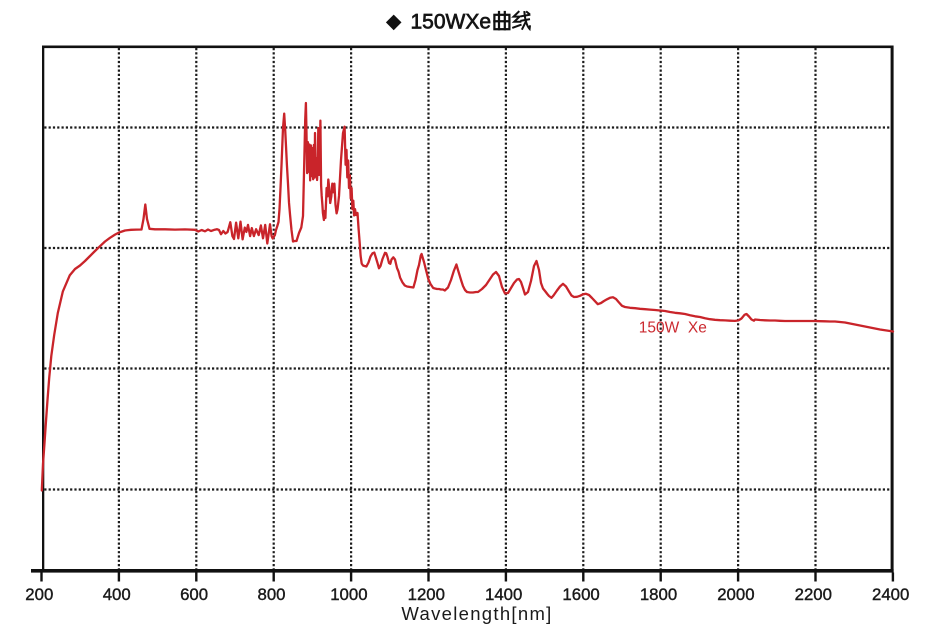  Describe the element at coordinates (117, 594) in the screenshot. I see `svg-text: 400` at that location.